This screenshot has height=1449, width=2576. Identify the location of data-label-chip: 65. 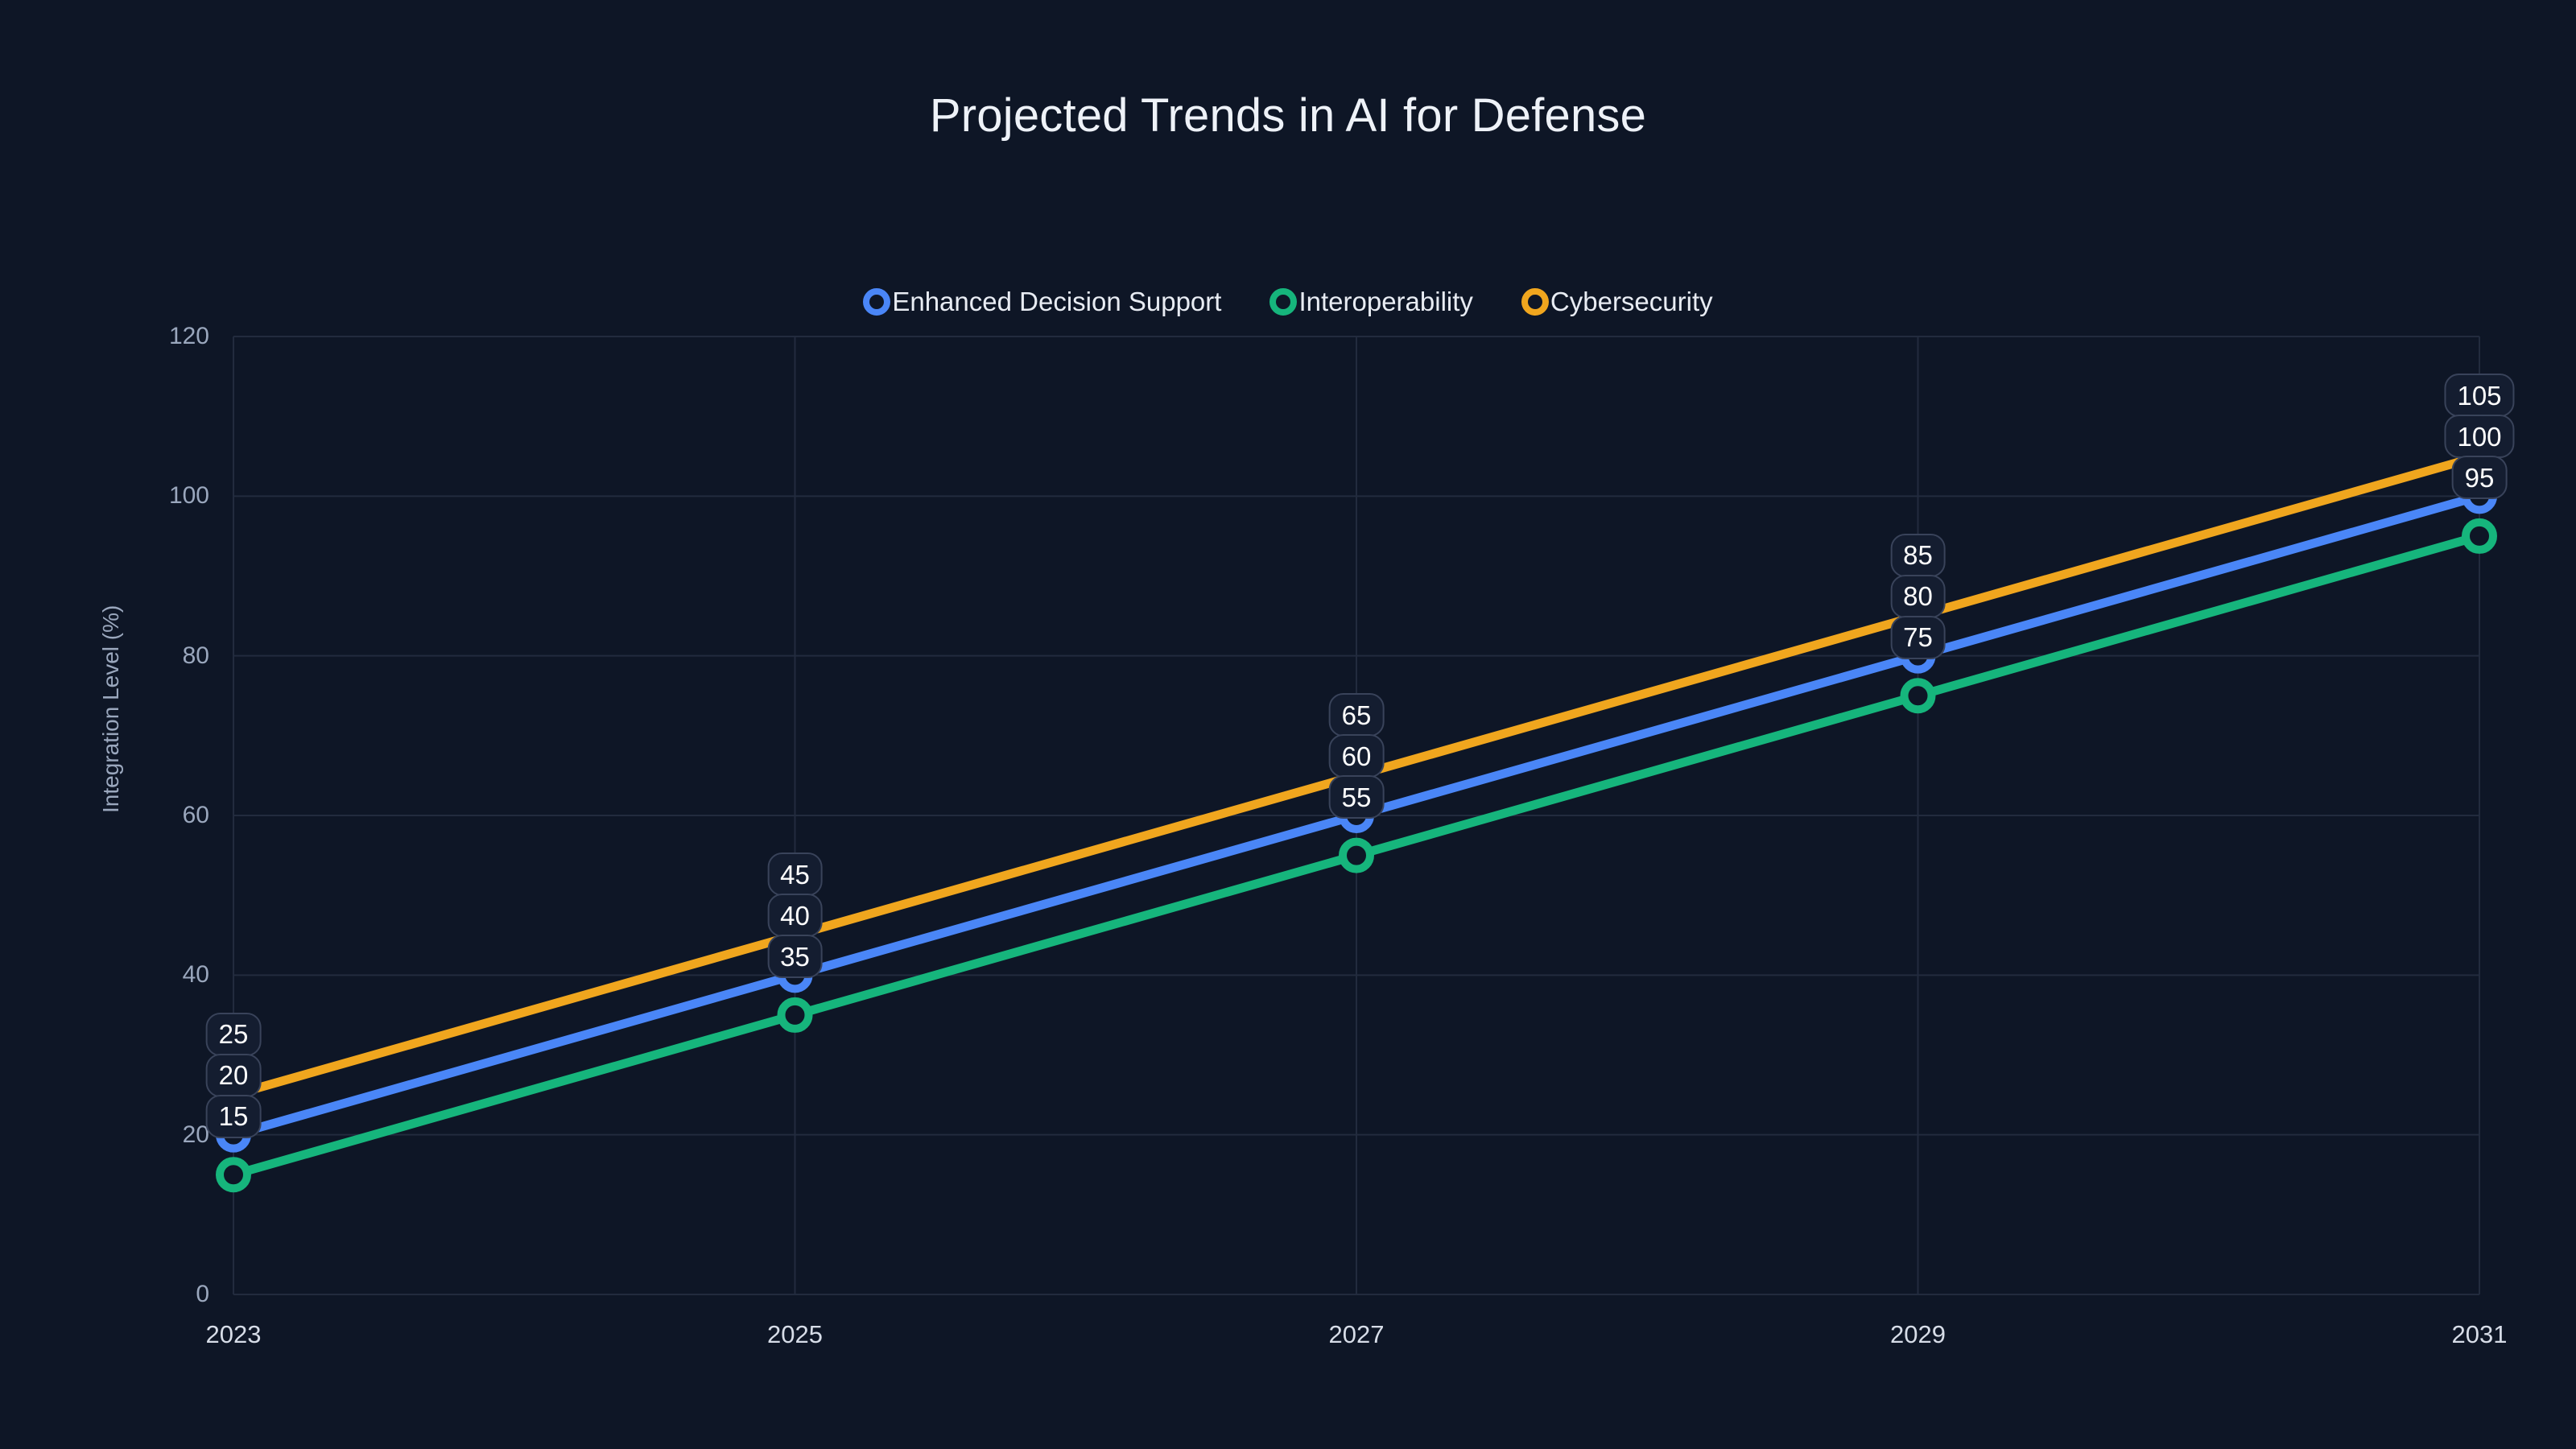
(1356, 715).